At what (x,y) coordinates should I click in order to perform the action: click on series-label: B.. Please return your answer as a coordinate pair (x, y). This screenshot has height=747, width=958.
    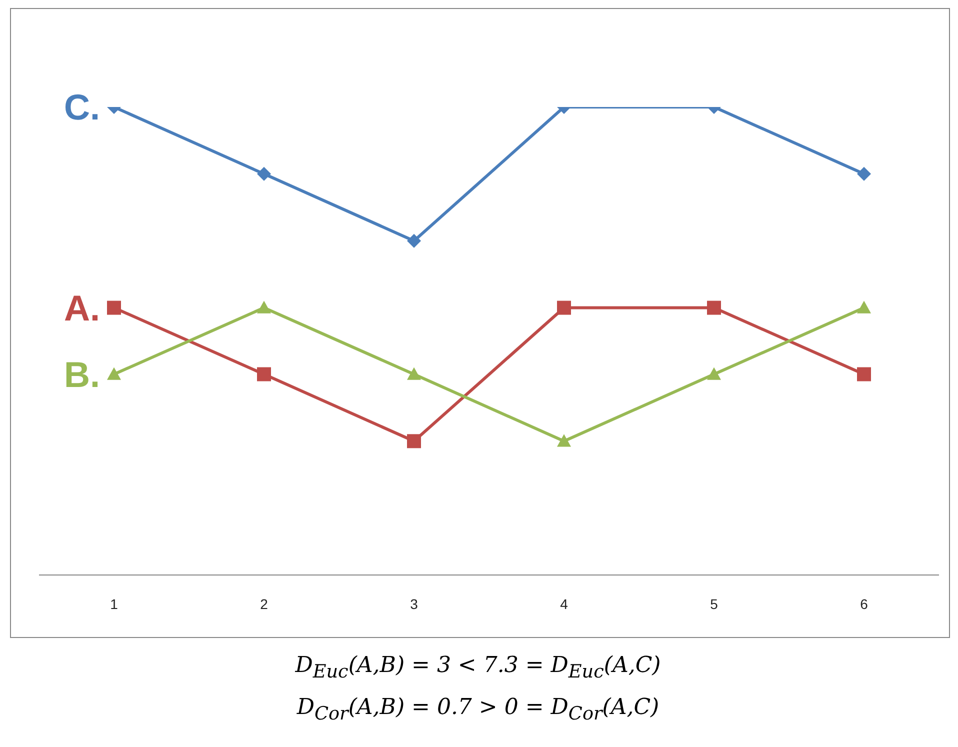
    Looking at the image, I should click on (82, 374).